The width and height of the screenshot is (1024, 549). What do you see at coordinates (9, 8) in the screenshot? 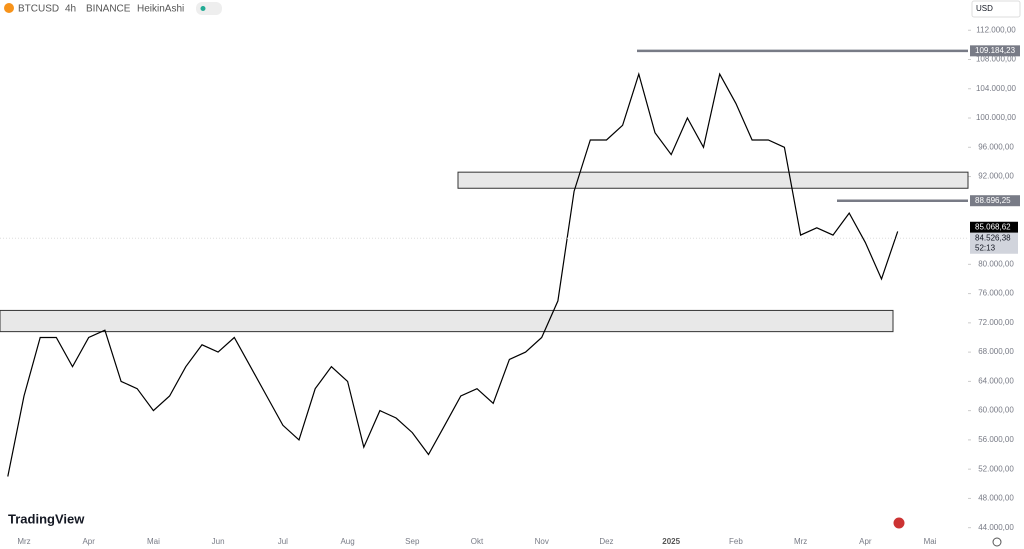
I see `coin-icon` at bounding box center [9, 8].